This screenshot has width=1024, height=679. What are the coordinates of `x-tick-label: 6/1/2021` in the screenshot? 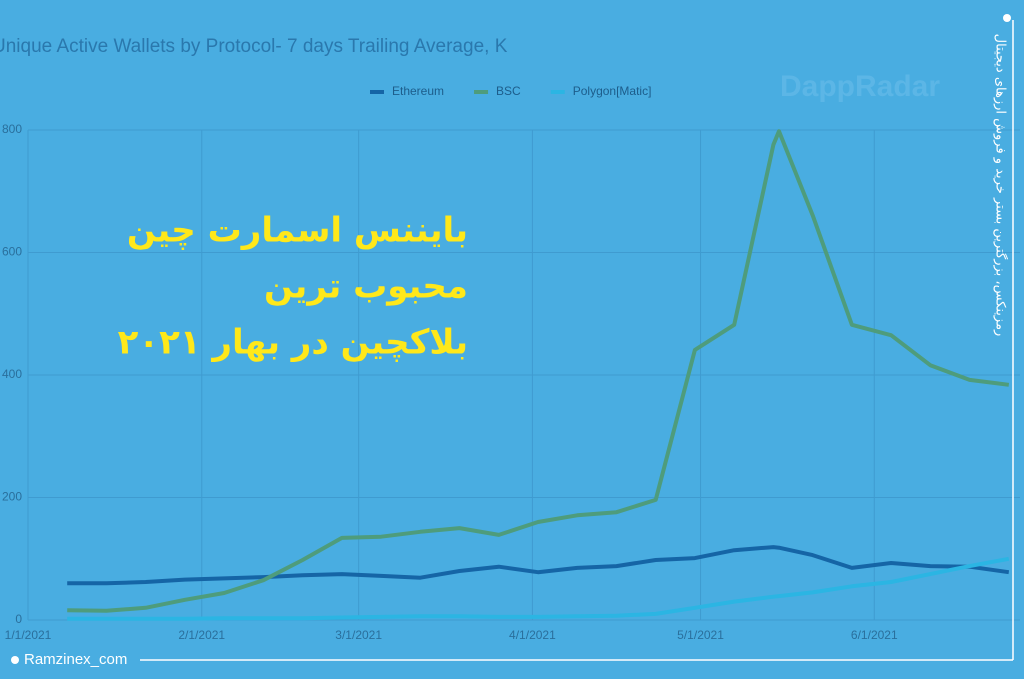 It's located at (874, 635).